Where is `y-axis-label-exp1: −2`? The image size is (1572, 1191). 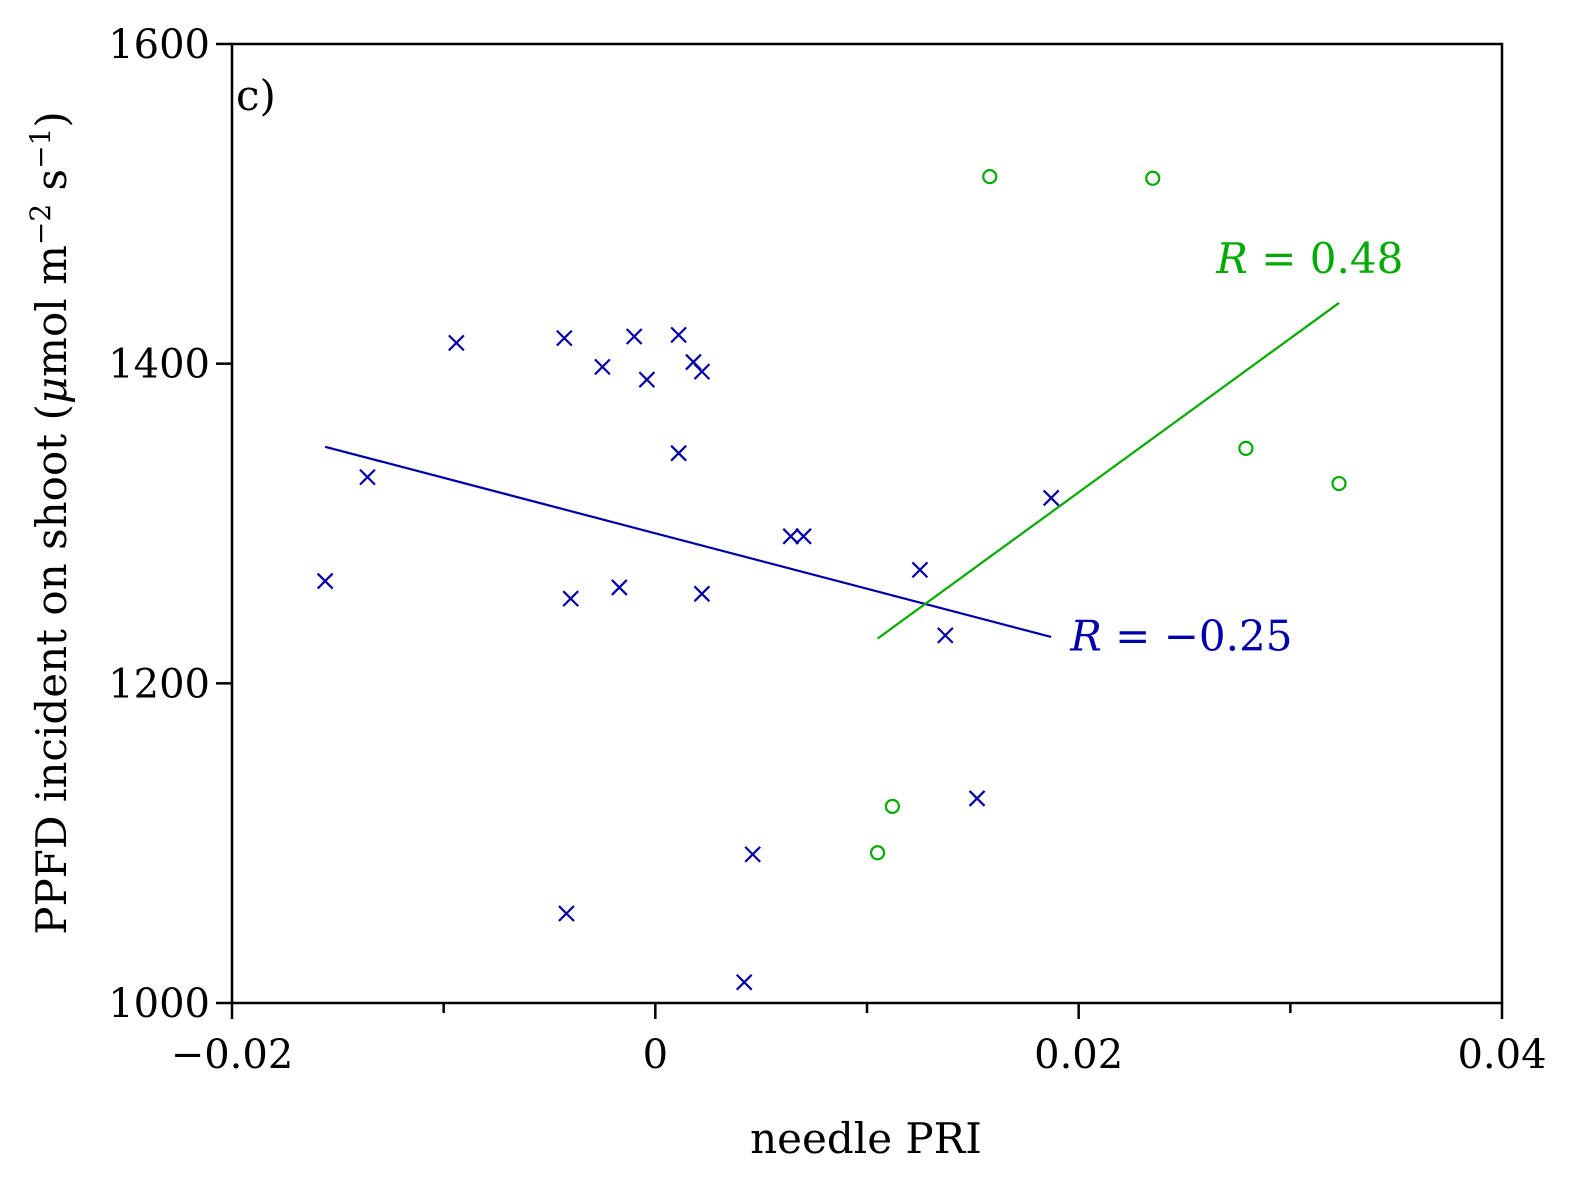 y-axis-label-exp1: −2 is located at coordinates (40, 224).